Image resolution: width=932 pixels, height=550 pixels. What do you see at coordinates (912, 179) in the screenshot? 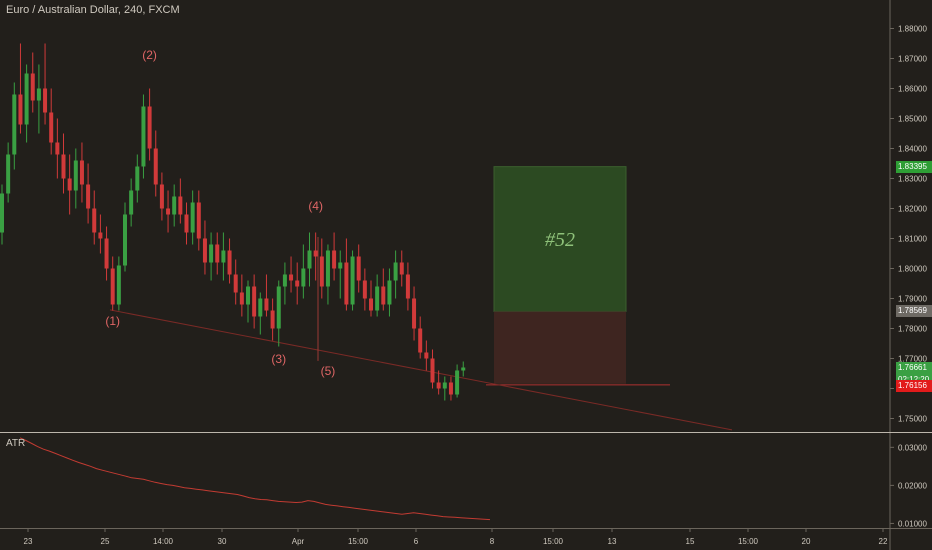
I see `price-tick-label: 1.83000` at bounding box center [912, 179].